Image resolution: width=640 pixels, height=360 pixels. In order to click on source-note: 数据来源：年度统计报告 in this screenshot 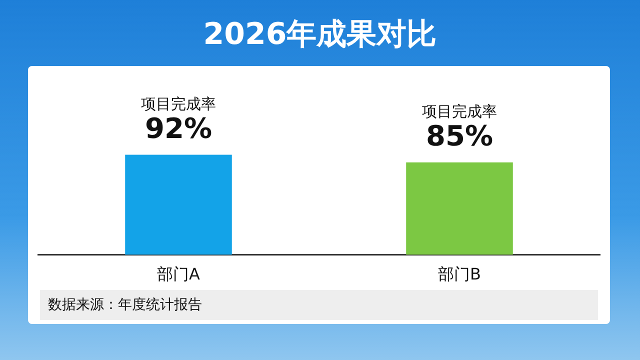, I will do `click(319, 305)`.